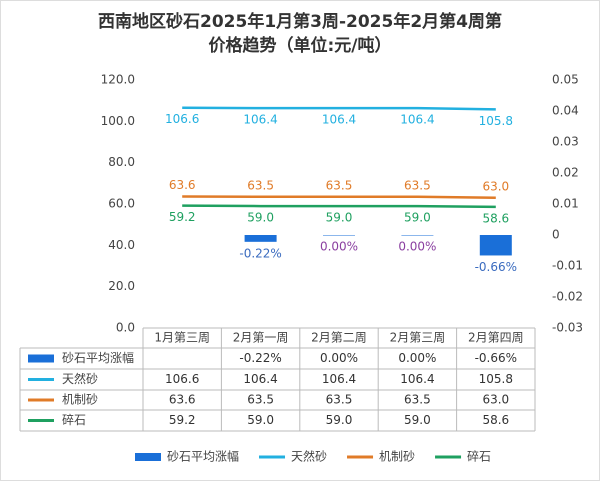 The image size is (600, 485). I want to click on y2-tick-label: 0.01, so click(565, 204).